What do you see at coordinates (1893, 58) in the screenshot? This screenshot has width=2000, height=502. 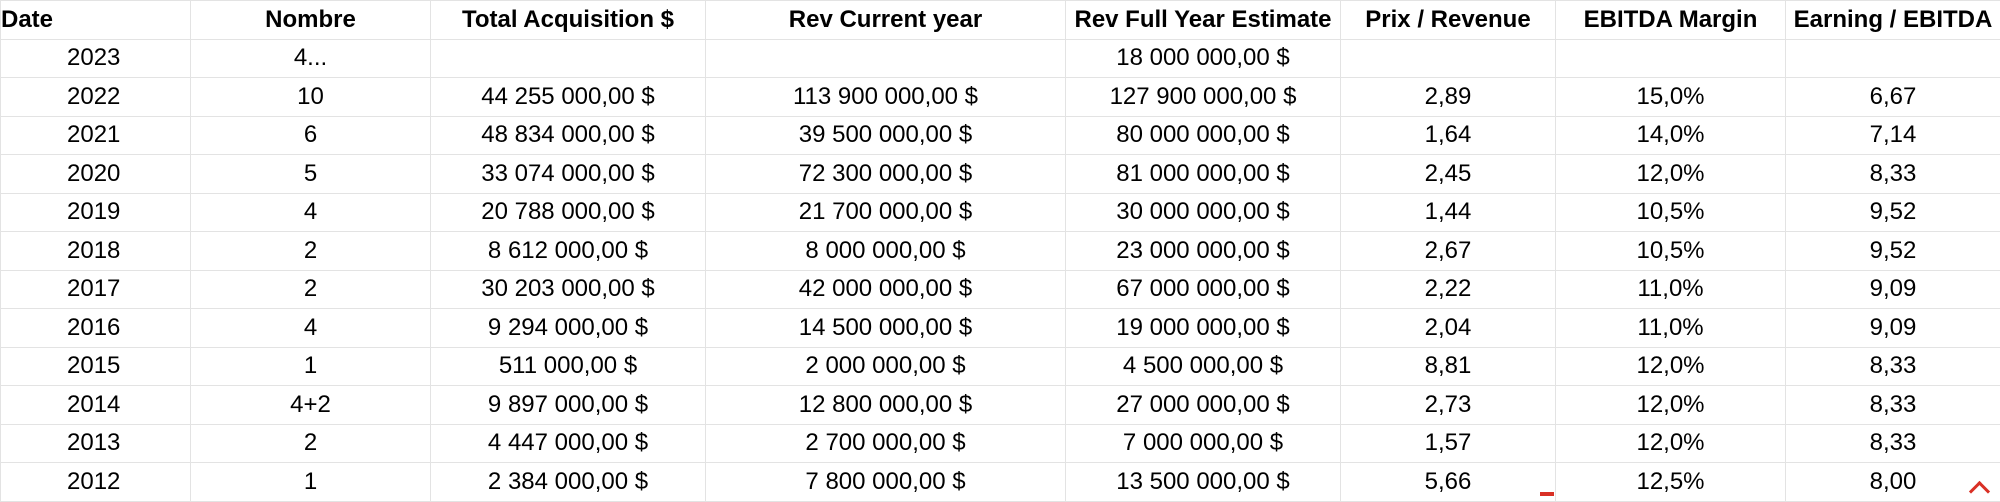 I see `cell-earning-ebitda` at bounding box center [1893, 58].